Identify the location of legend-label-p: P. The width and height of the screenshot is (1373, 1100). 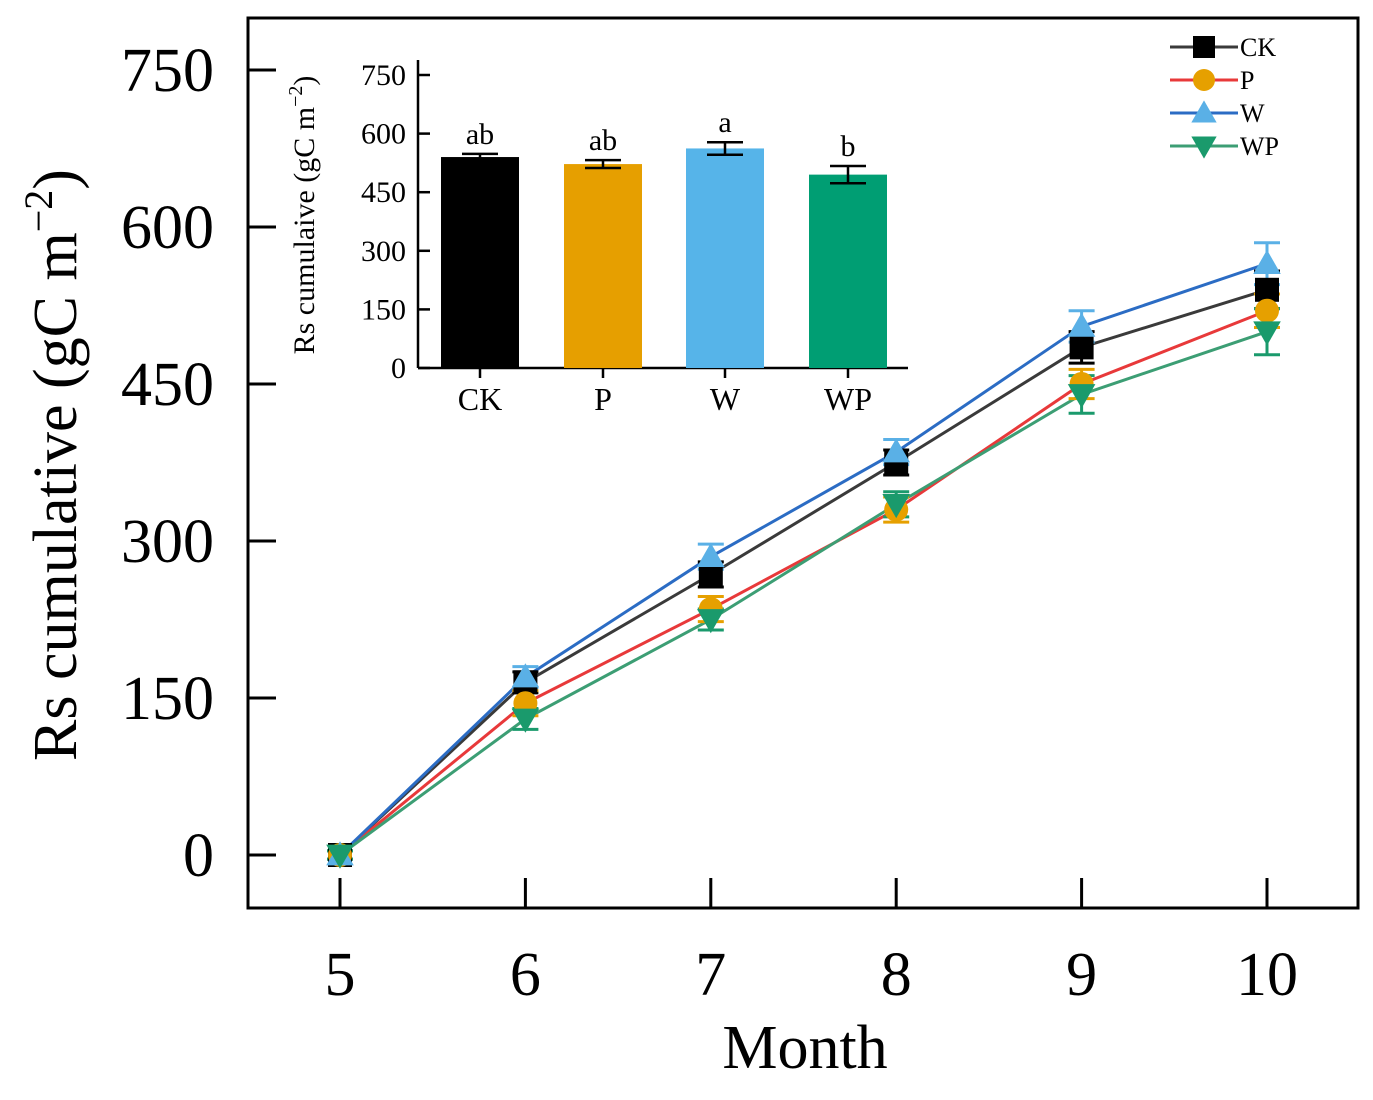
(1247, 80).